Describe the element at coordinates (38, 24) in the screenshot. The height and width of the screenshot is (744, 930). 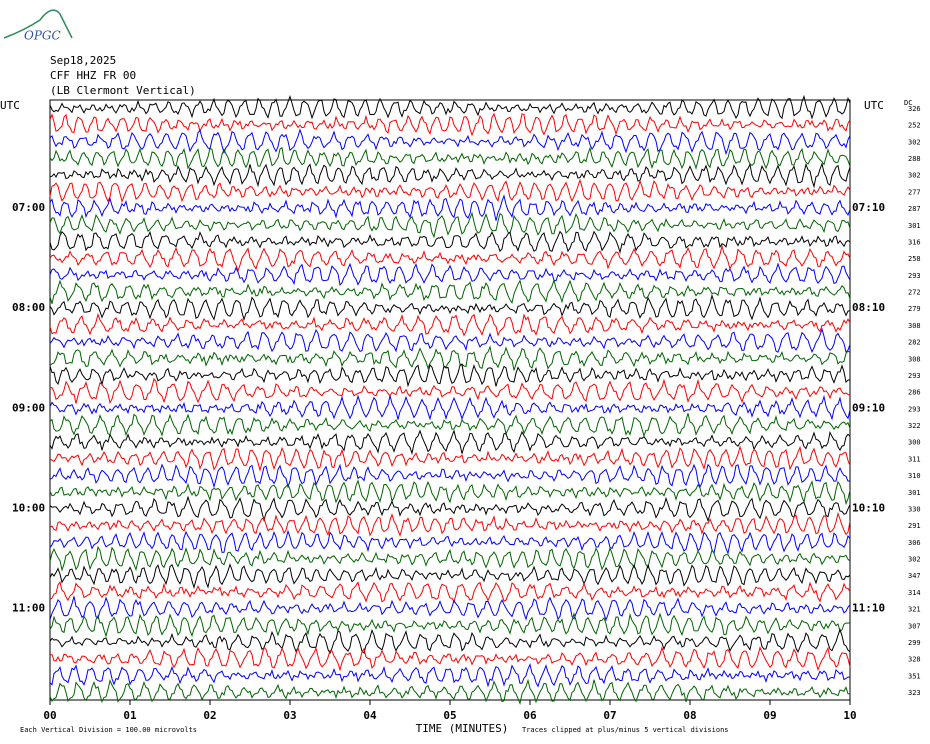
I see `logo-curve` at that location.